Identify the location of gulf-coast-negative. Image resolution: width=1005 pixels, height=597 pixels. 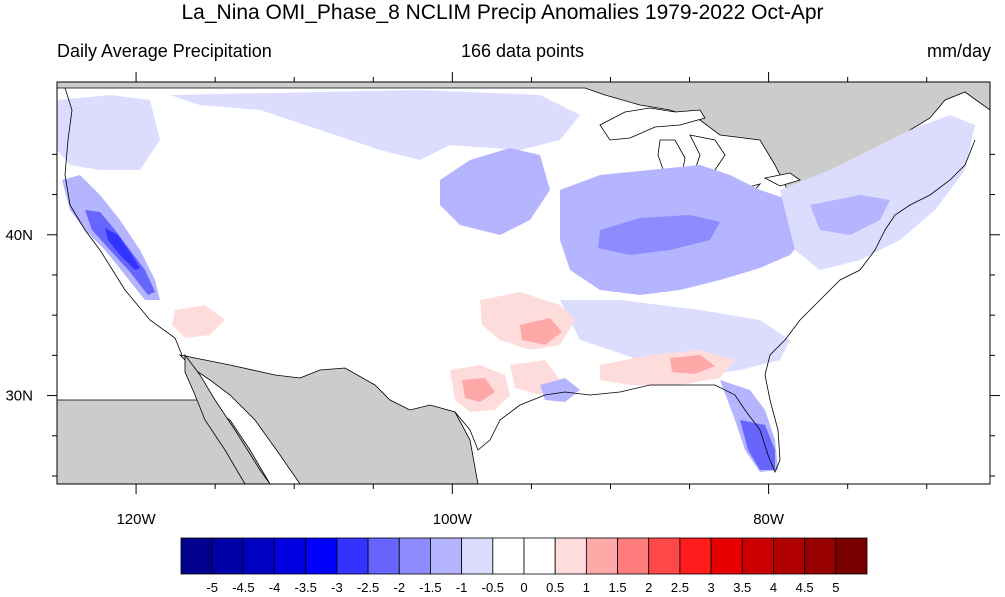
(560, 390).